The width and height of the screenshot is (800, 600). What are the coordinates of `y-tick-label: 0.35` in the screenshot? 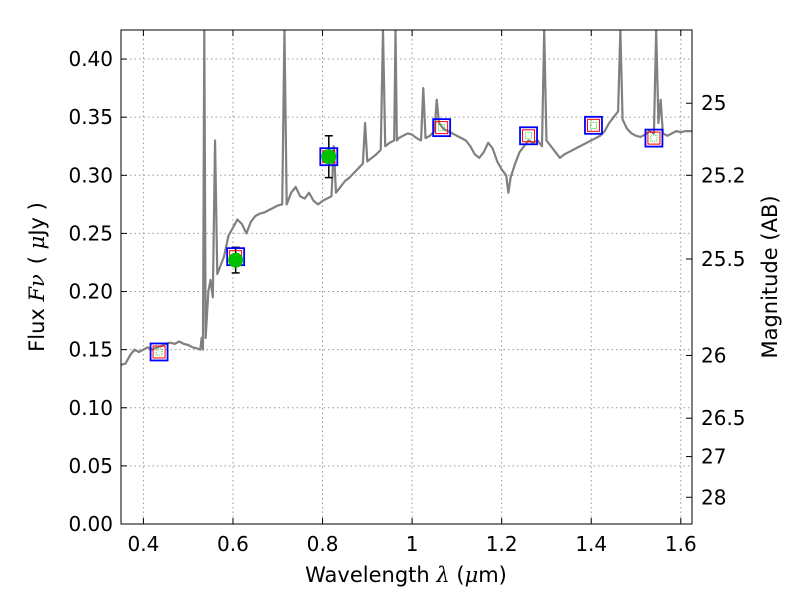 It's located at (90, 117).